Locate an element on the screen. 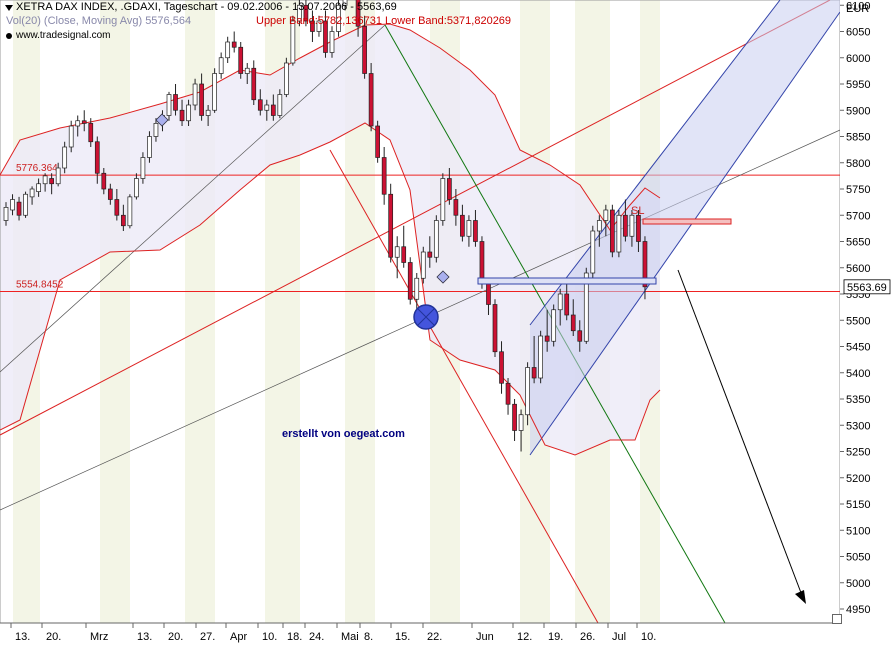  y-tick-label: 5900 is located at coordinates (858, 111).